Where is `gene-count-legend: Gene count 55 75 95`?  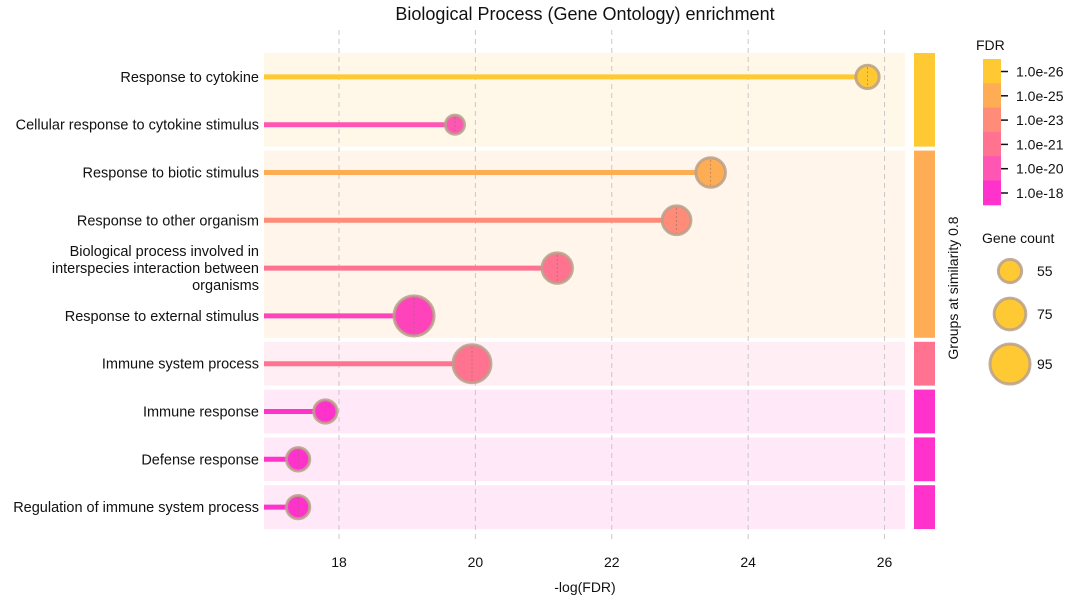
gene-count-legend: Gene count 55 75 95 is located at coordinates (1018, 308).